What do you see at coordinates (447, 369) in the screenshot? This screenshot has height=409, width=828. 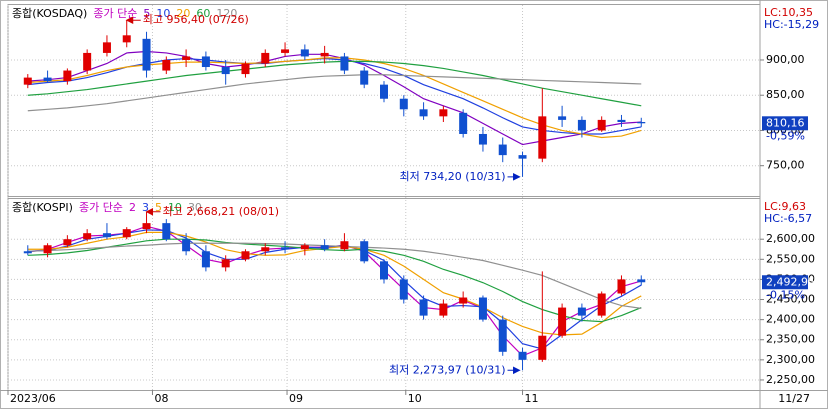 I see `low-note: 최저 2,273,97 (10/31)` at bounding box center [447, 369].